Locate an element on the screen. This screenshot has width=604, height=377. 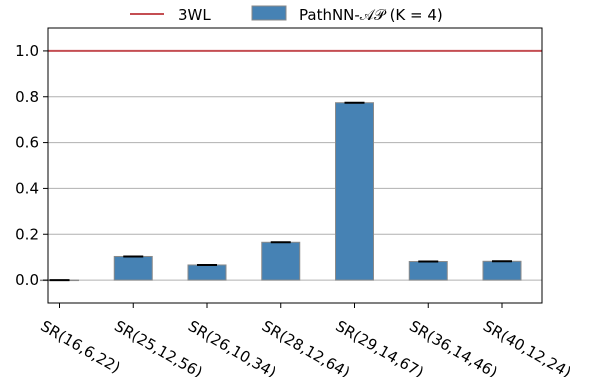
legend-pathnn-label: PathNN-𝒜𝒫 (K = 4) is located at coordinates (371, 15).